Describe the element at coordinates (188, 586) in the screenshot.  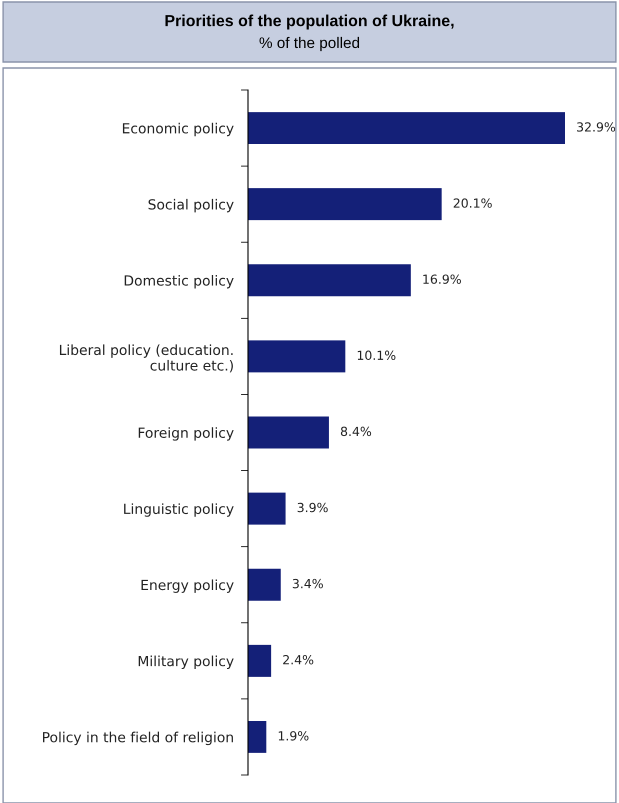
I see `y-tick-label: Energy policy` at that location.